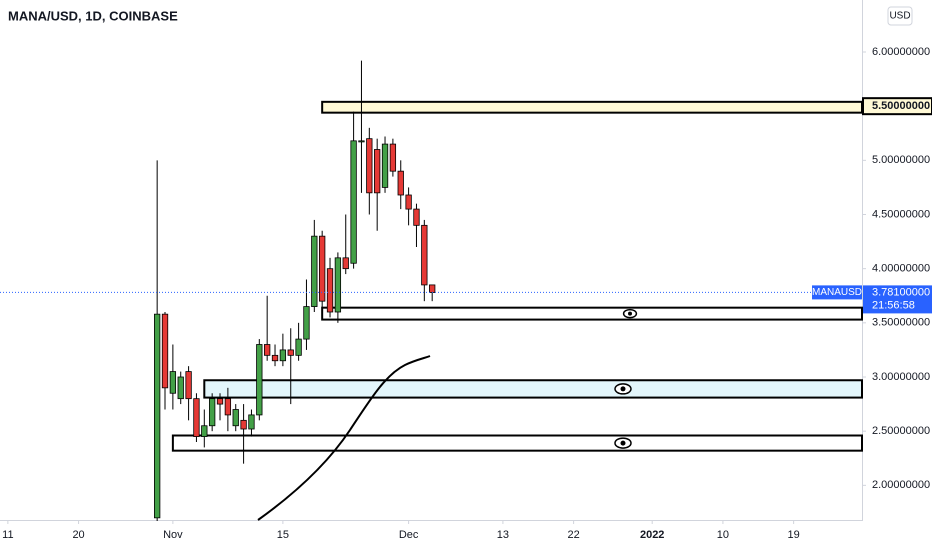 This screenshot has width=932, height=550. I want to click on symbol-label: MANAUSD, so click(837, 292).